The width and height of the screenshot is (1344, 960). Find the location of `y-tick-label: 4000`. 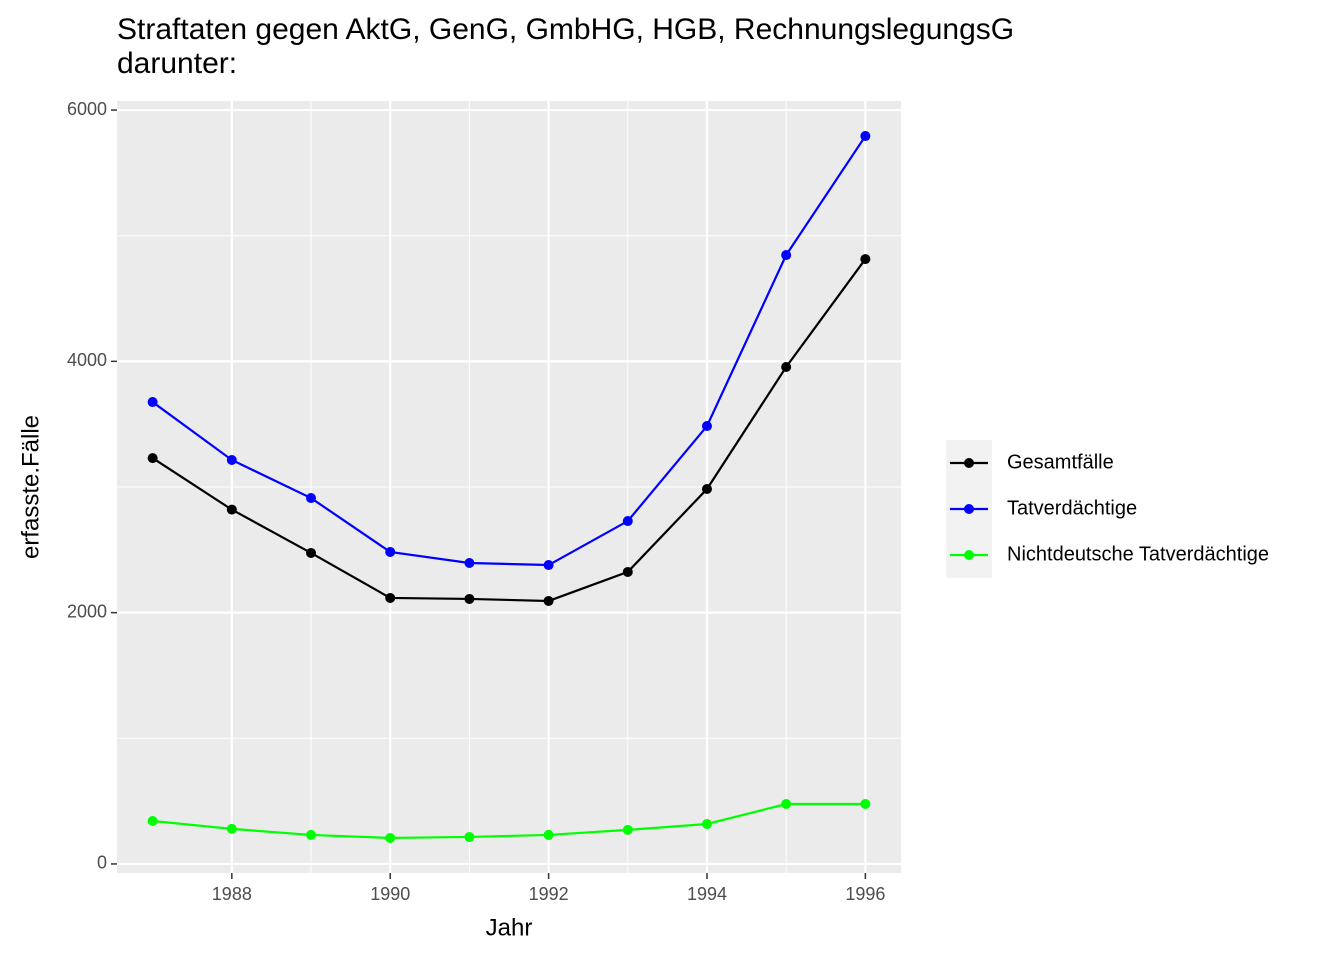

y-tick-label: 4000 is located at coordinates (87, 360).